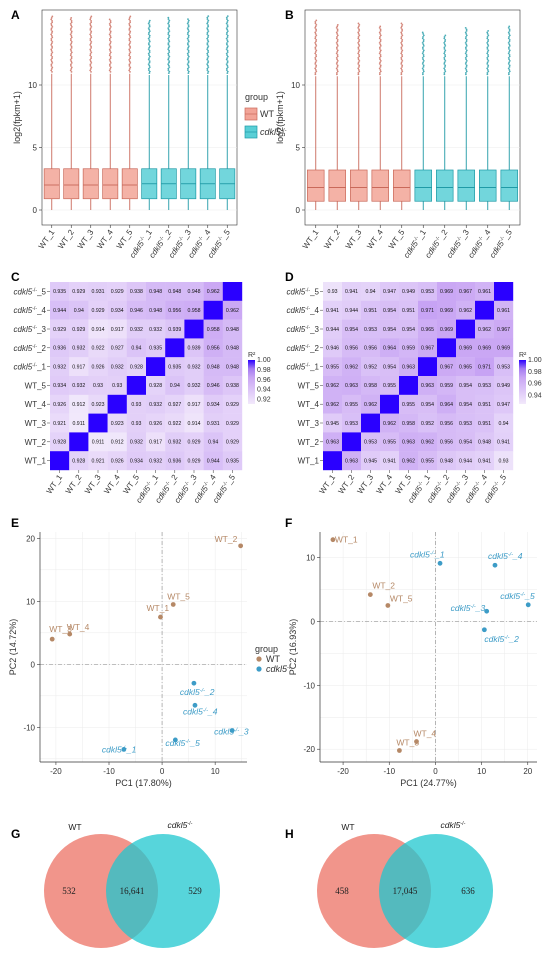  I want to click on heat-cell-value: 0.932, so click(155, 330).